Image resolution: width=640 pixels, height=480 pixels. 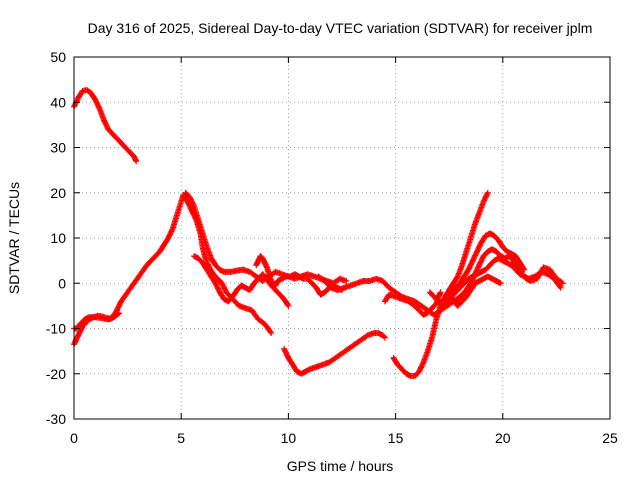 I want to click on x-tick-label: 15, so click(x=396, y=438).